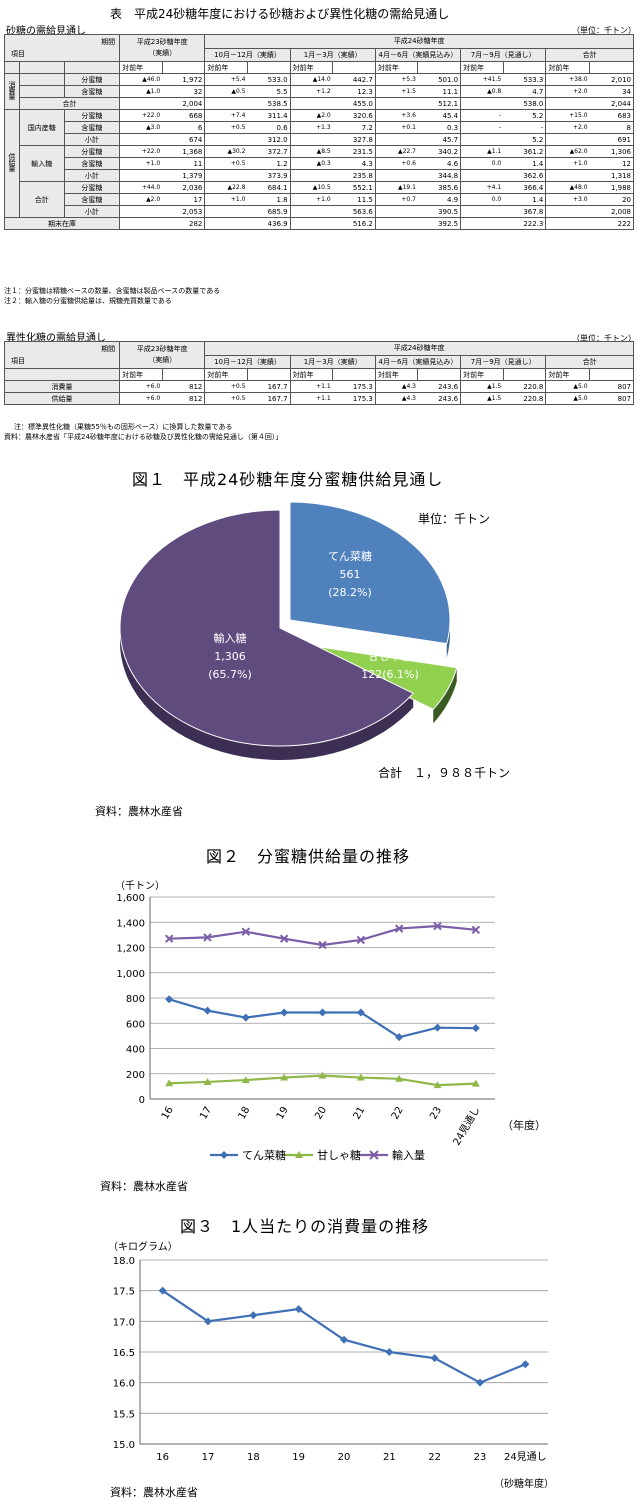 This screenshot has width=638, height=1500. Describe the element at coordinates (143, 1247) in the screenshot. I see `fig3-yunit: （キログラム）` at that location.